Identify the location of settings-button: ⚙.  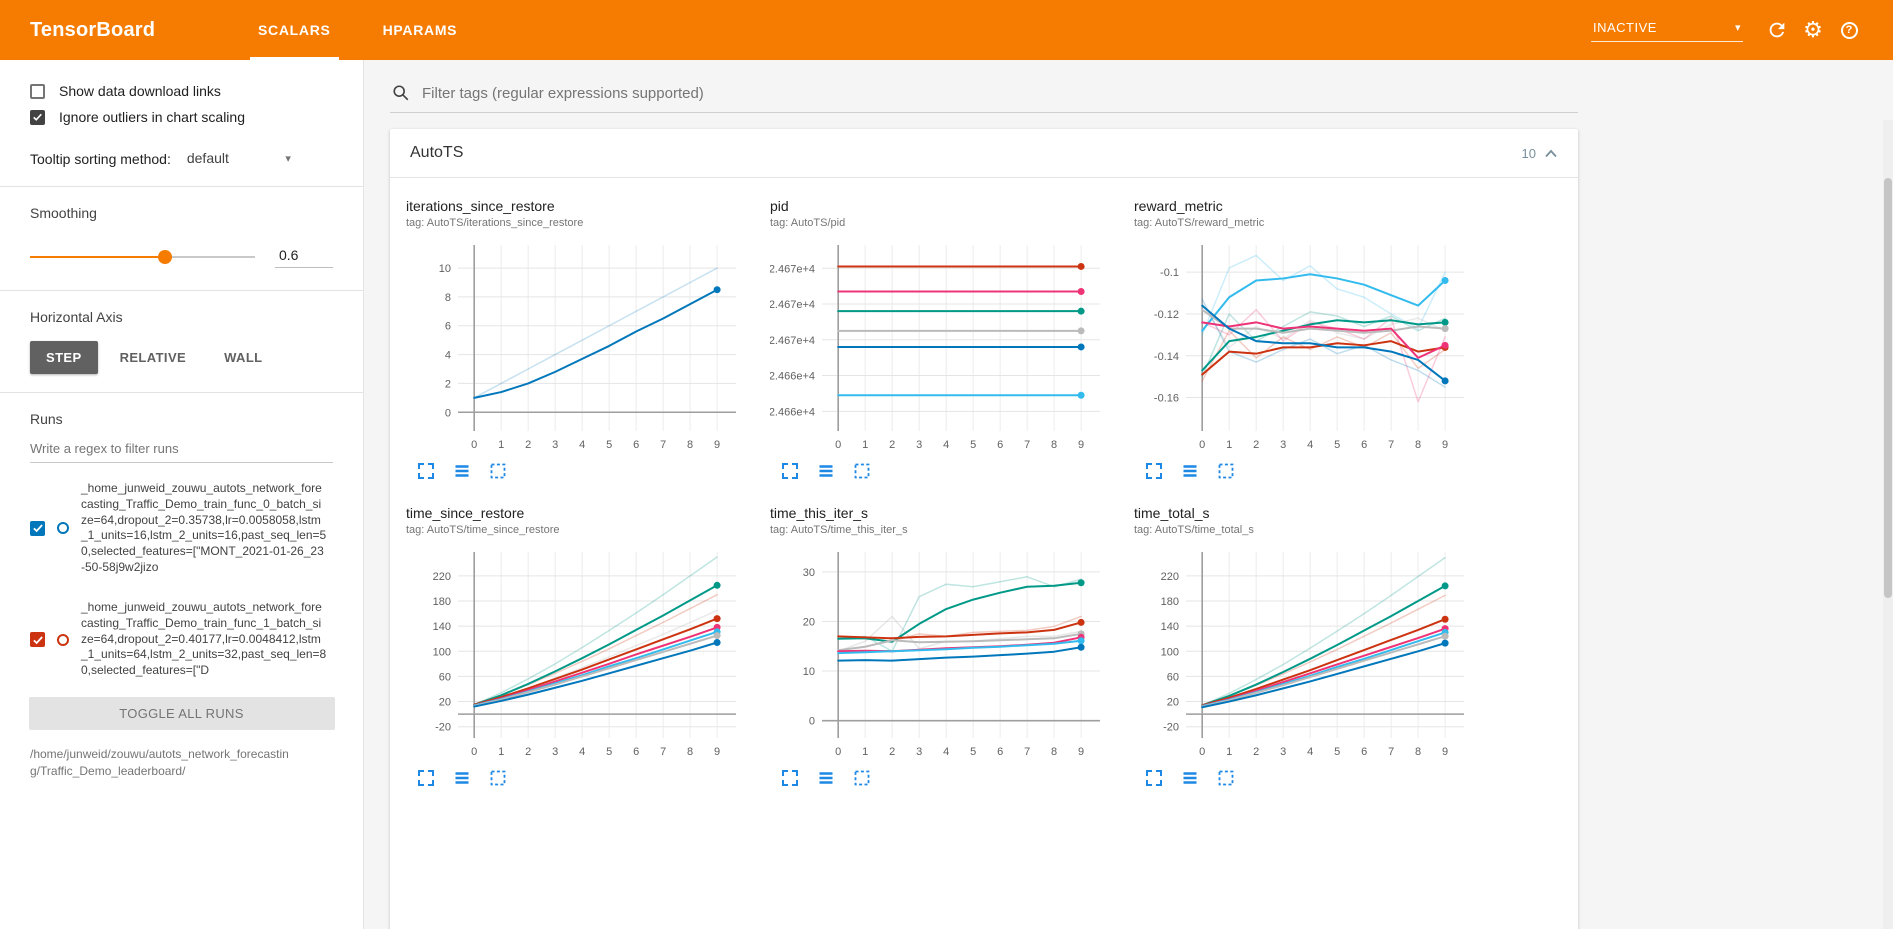
(1813, 30).